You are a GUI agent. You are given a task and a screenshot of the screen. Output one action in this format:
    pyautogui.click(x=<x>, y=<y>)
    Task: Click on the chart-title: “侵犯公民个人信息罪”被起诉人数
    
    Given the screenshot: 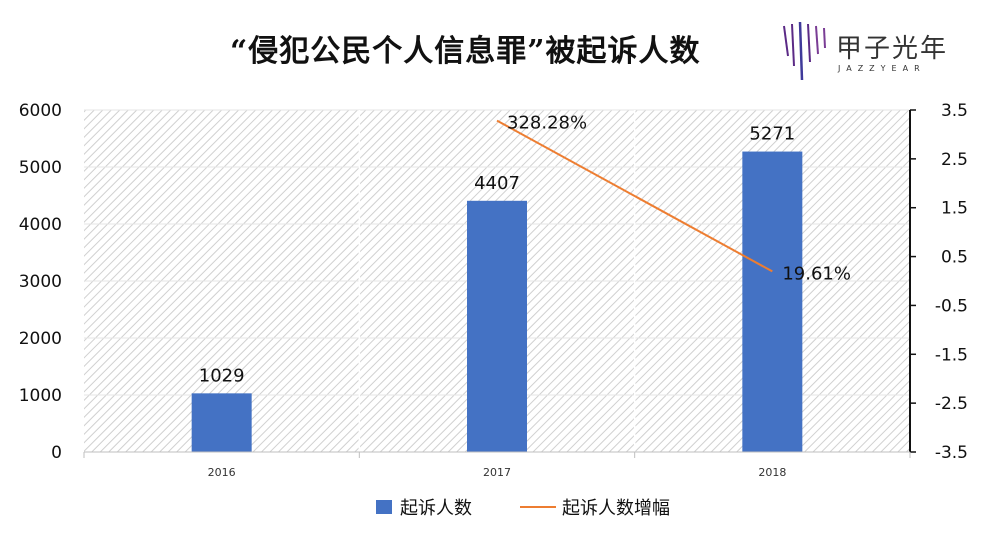 What is the action you would take?
    pyautogui.click(x=465, y=51)
    